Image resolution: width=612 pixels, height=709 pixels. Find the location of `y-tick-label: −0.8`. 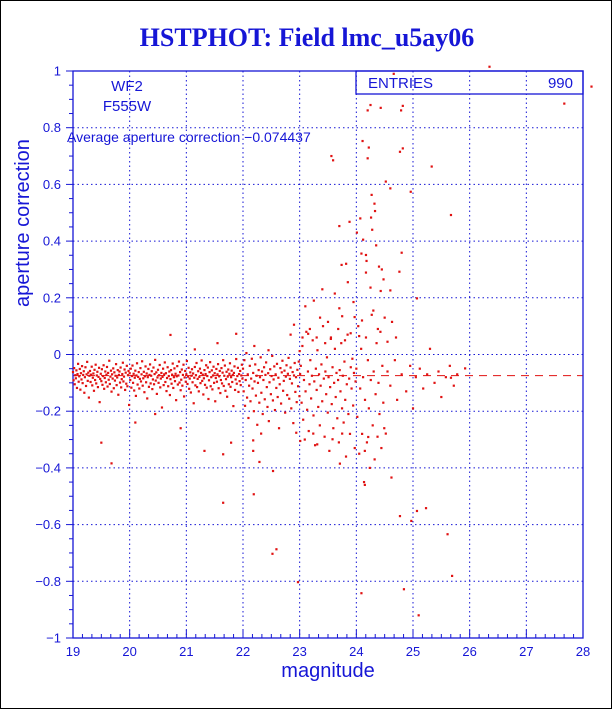

y-tick-label: −0.8 is located at coordinates (48, 581).